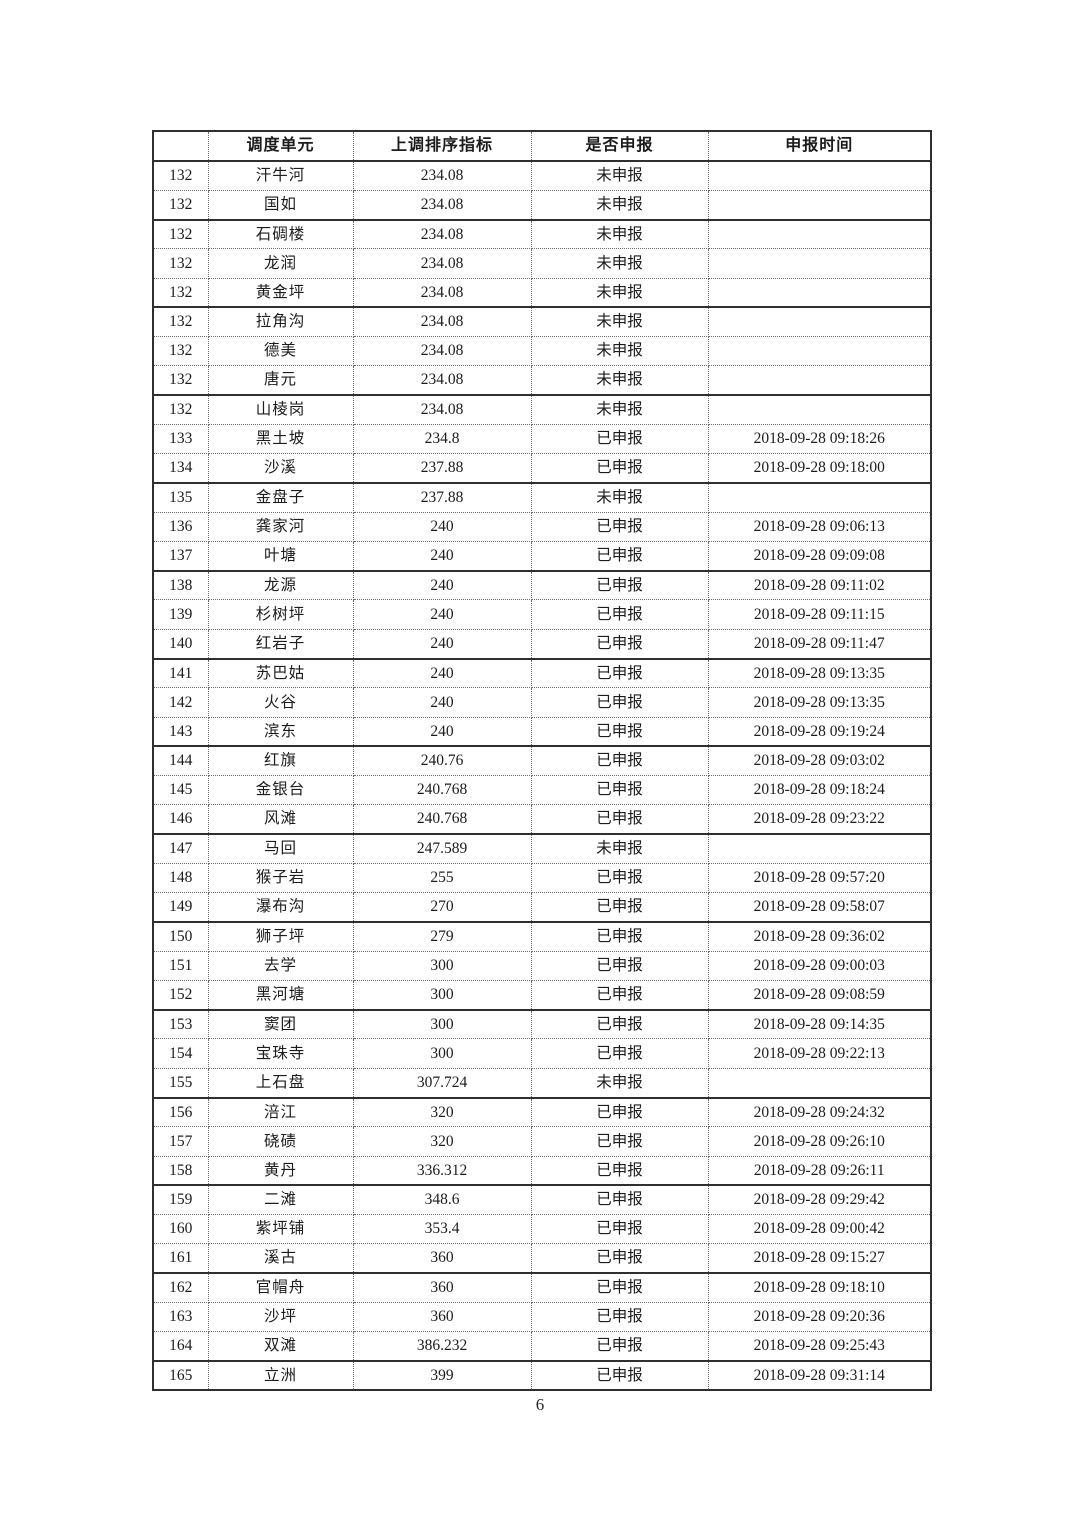 The image size is (1080, 1527). Describe the element at coordinates (542, 1170) in the screenshot. I see `table-row: 158 黄丹 336.312 已申报 2018-09-28 09:26:11` at that location.